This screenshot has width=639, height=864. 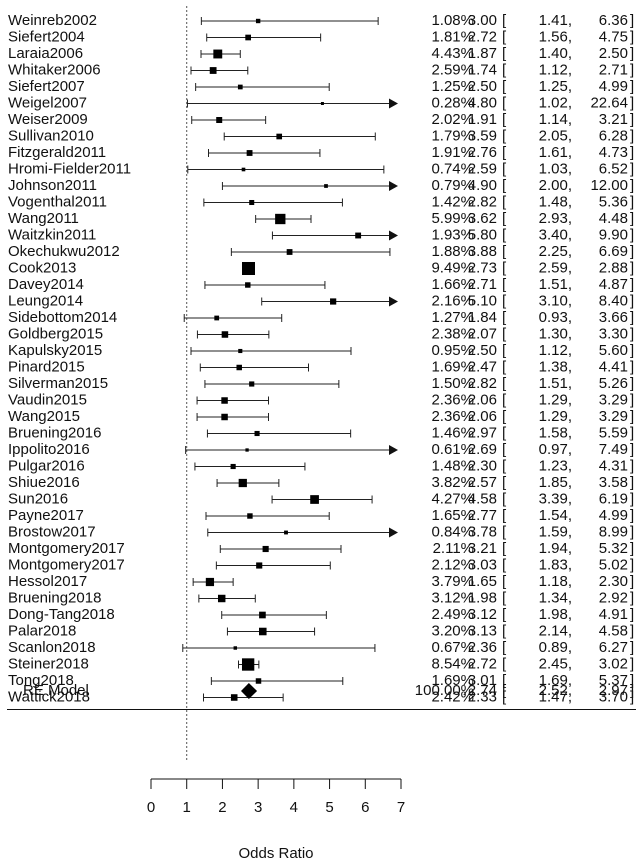 What do you see at coordinates (482, 234) in the screenshot?
I see `study-estimate: 5.80` at bounding box center [482, 234].